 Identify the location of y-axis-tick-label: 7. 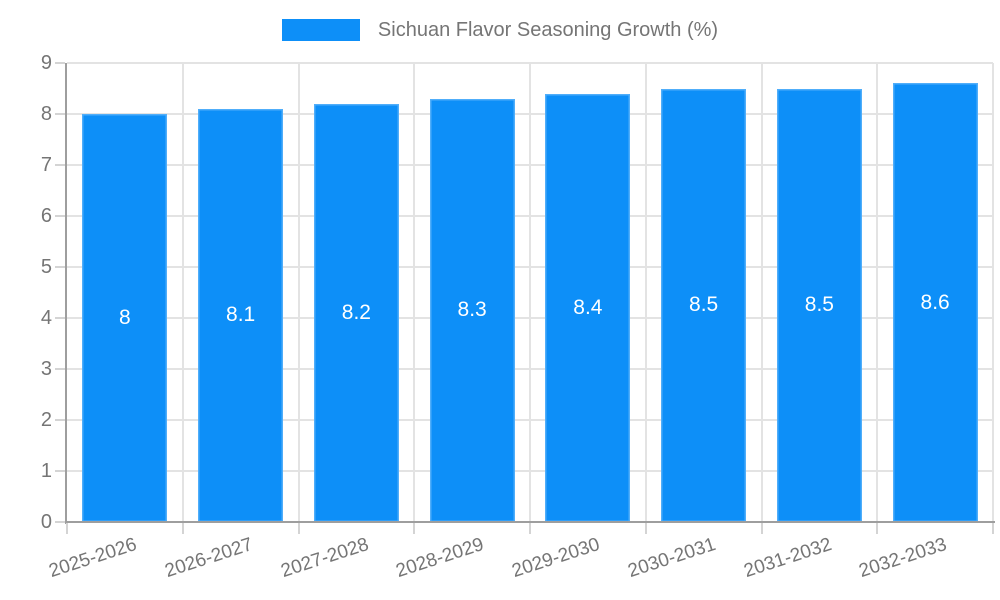
(46, 165).